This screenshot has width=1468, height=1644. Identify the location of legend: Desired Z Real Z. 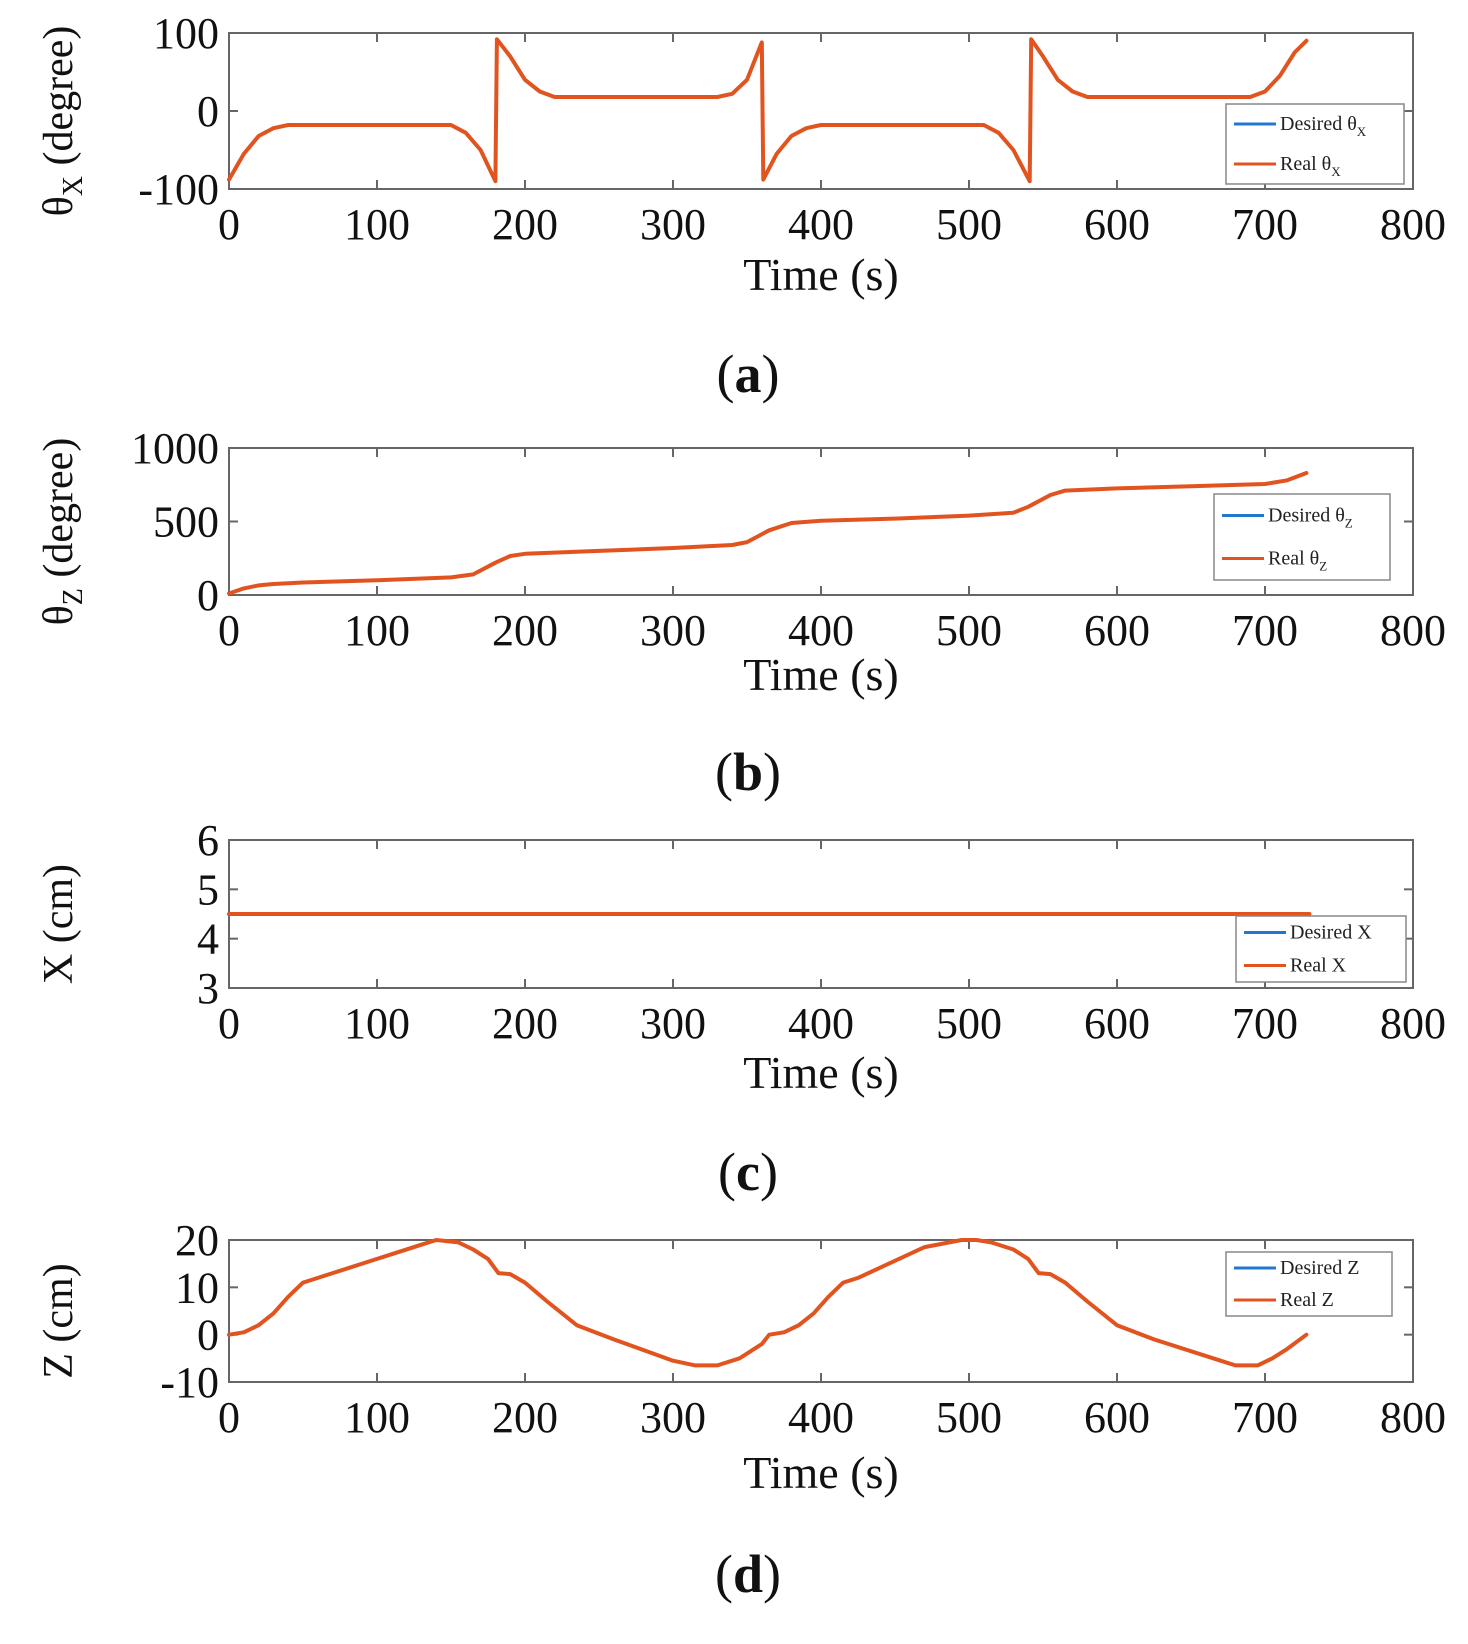
(1309, 1284).